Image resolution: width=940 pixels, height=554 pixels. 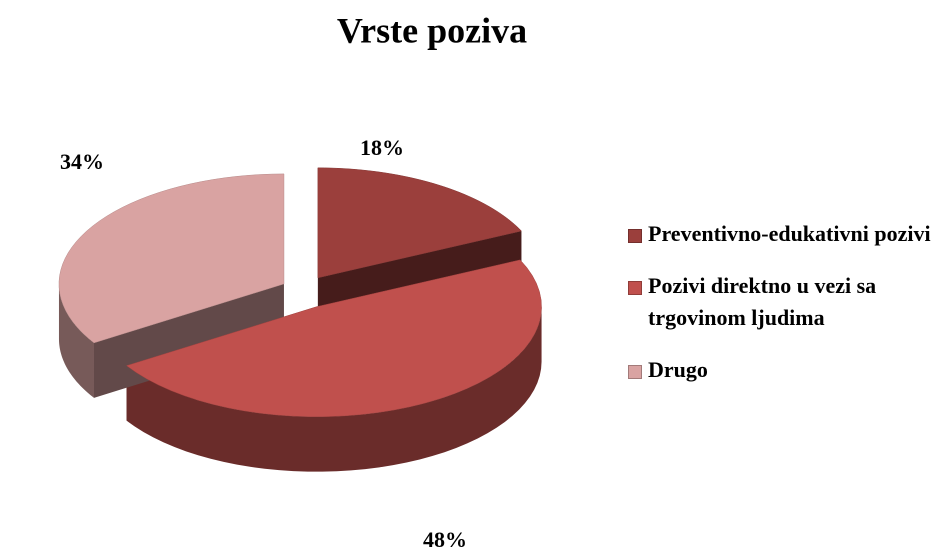 What do you see at coordinates (780, 370) in the screenshot?
I see `legend-item: Drugo` at bounding box center [780, 370].